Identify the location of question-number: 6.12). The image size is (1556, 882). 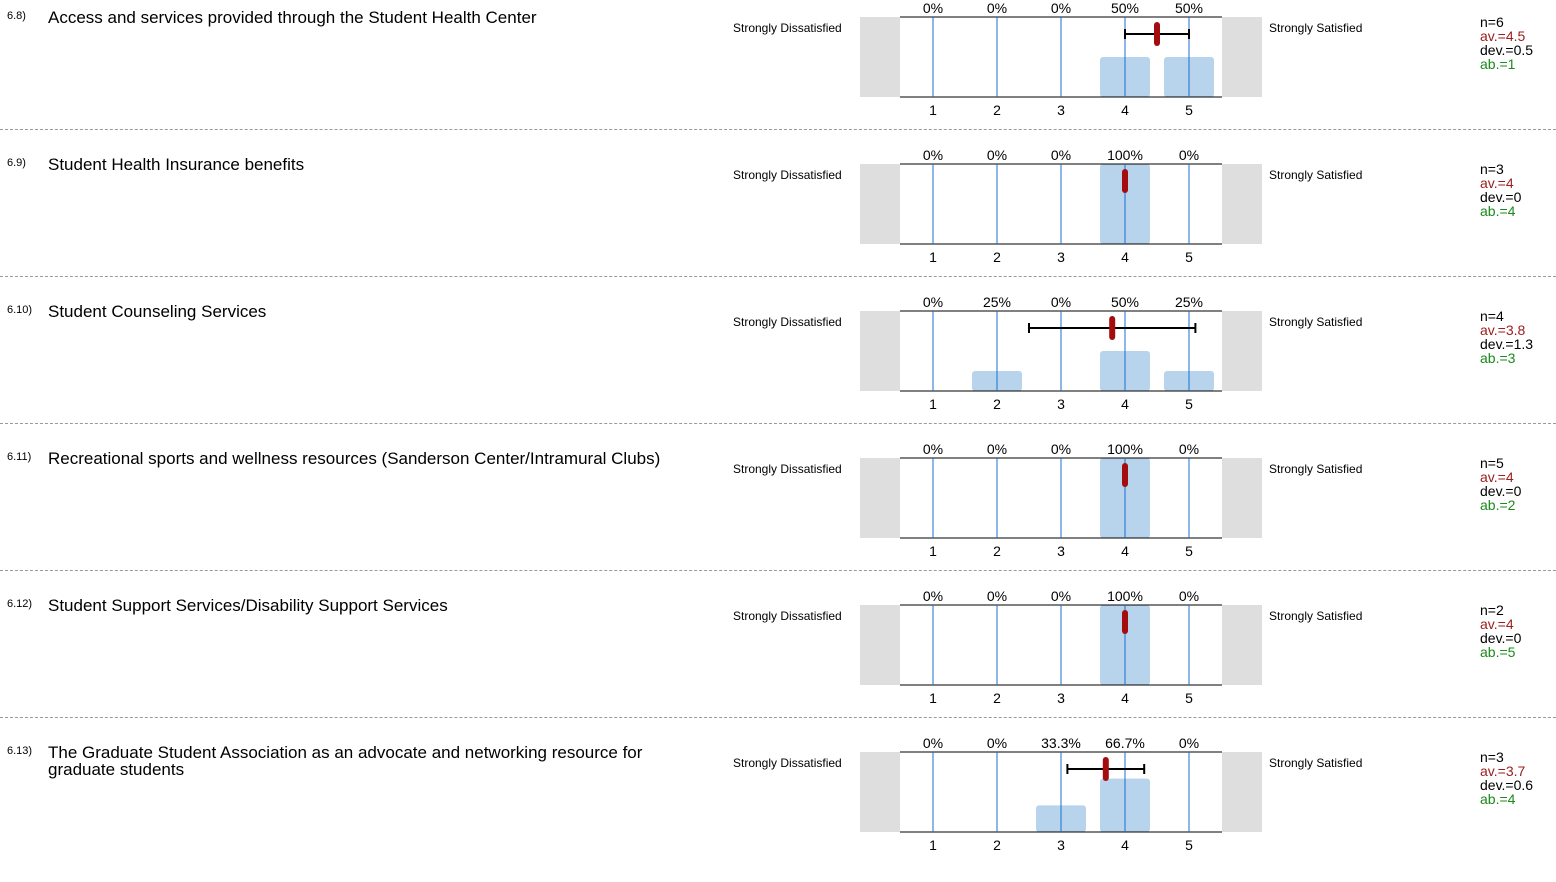
(20, 604).